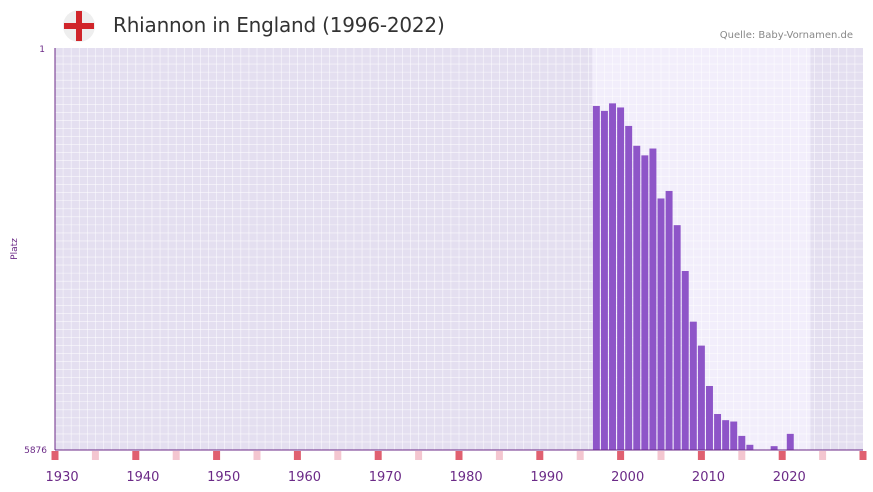  What do you see at coordinates (42, 50) in the screenshot?
I see `y-tick-label: 1` at bounding box center [42, 50].